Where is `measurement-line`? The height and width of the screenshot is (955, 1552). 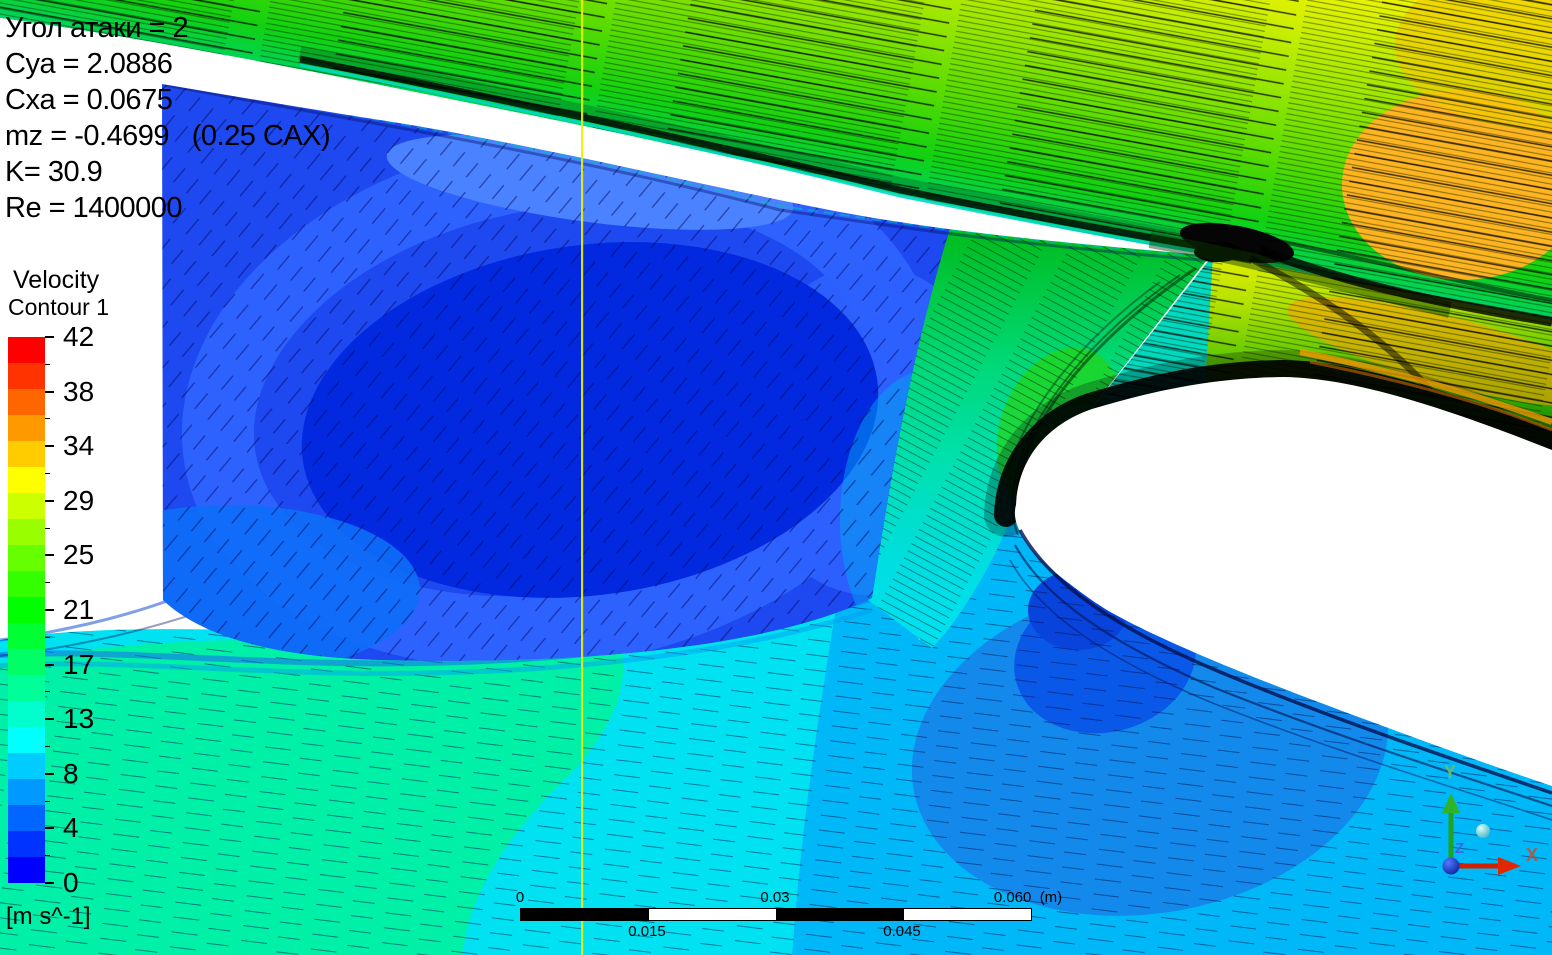
measurement-line is located at coordinates (582, 477).